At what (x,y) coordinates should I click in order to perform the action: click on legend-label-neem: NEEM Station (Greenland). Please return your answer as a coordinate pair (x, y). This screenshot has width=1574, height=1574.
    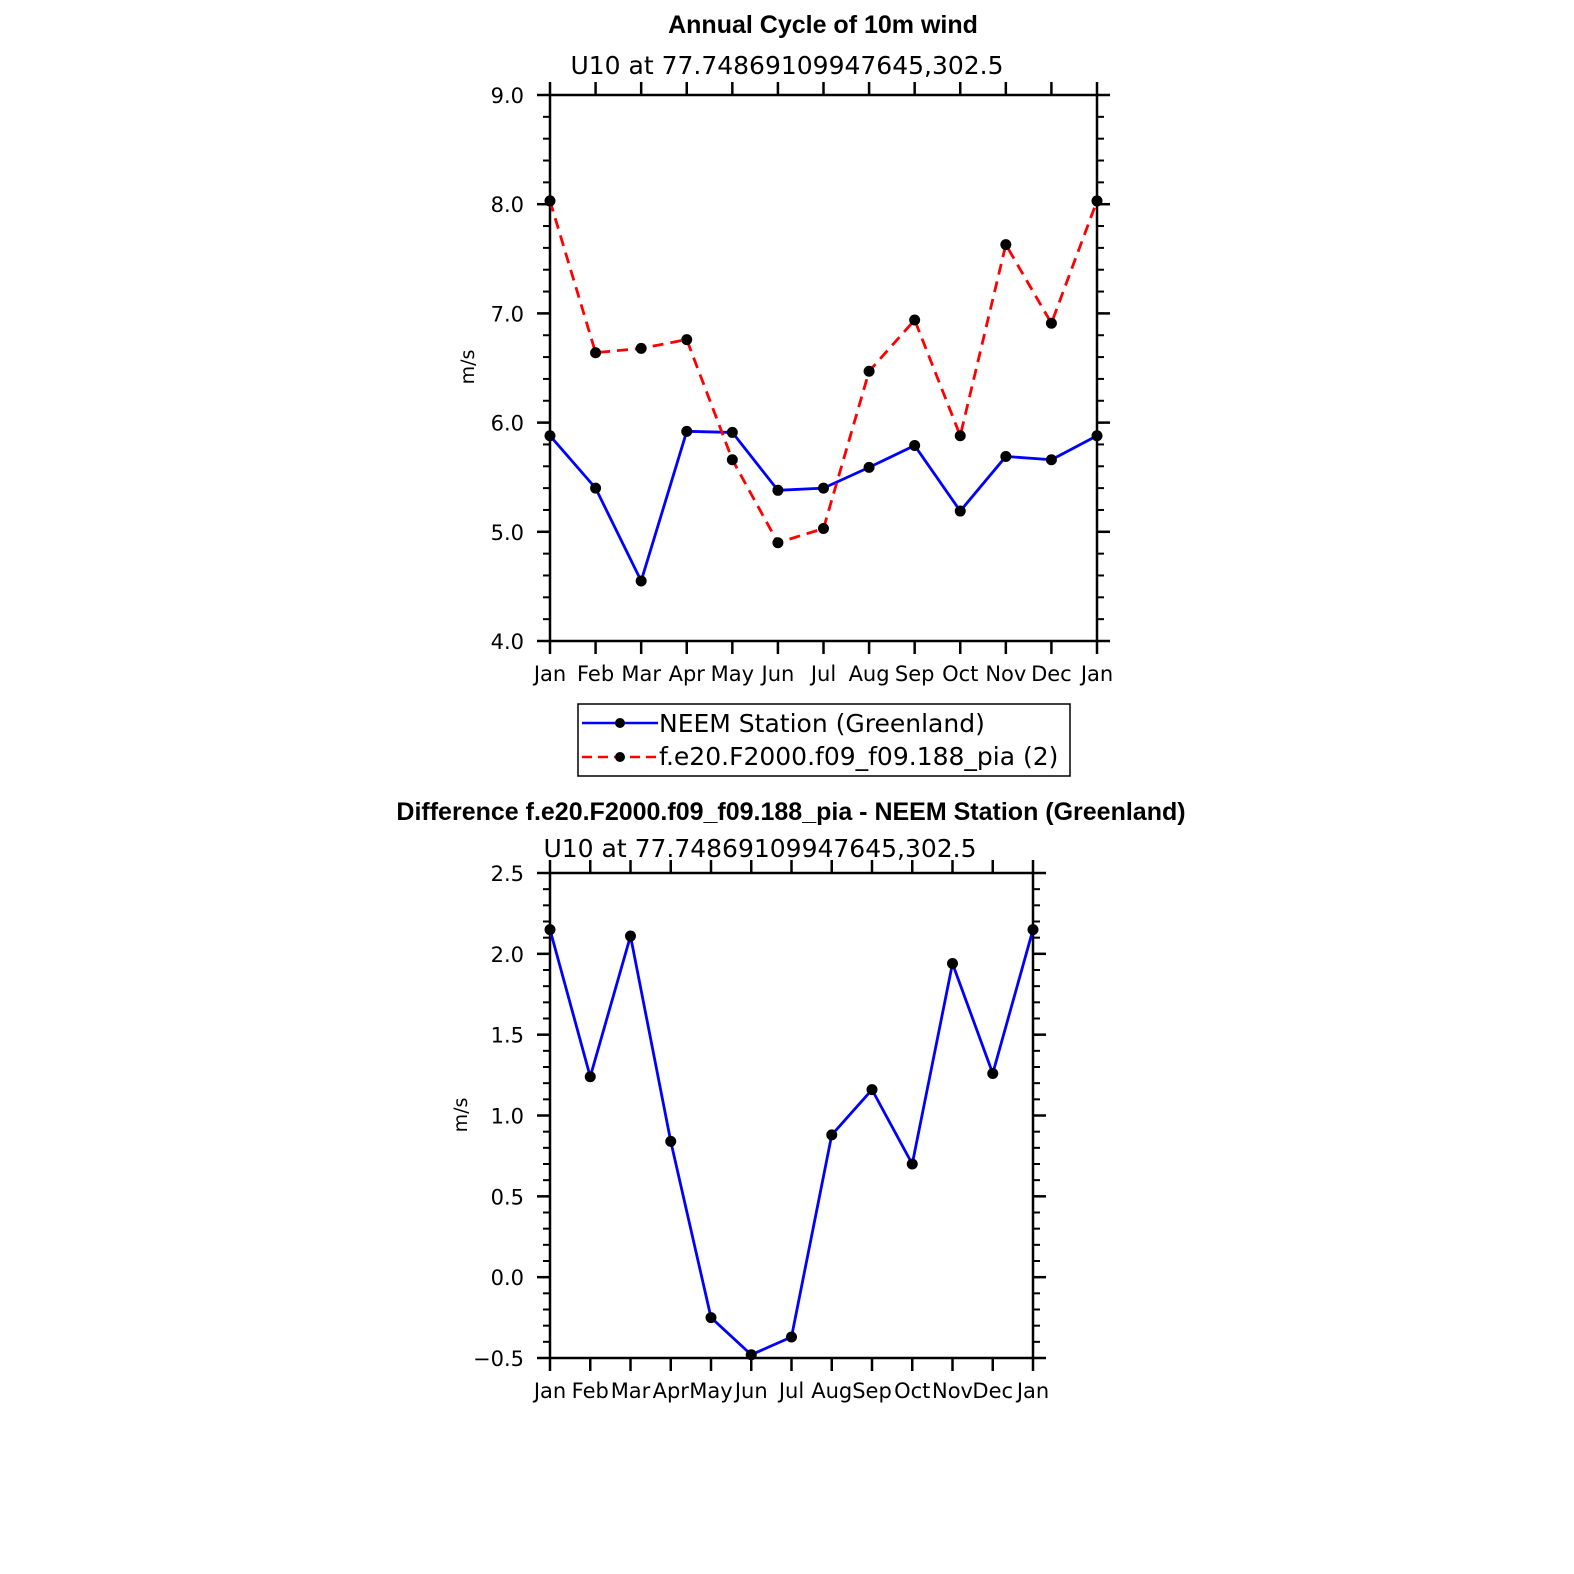
    Looking at the image, I should click on (822, 723).